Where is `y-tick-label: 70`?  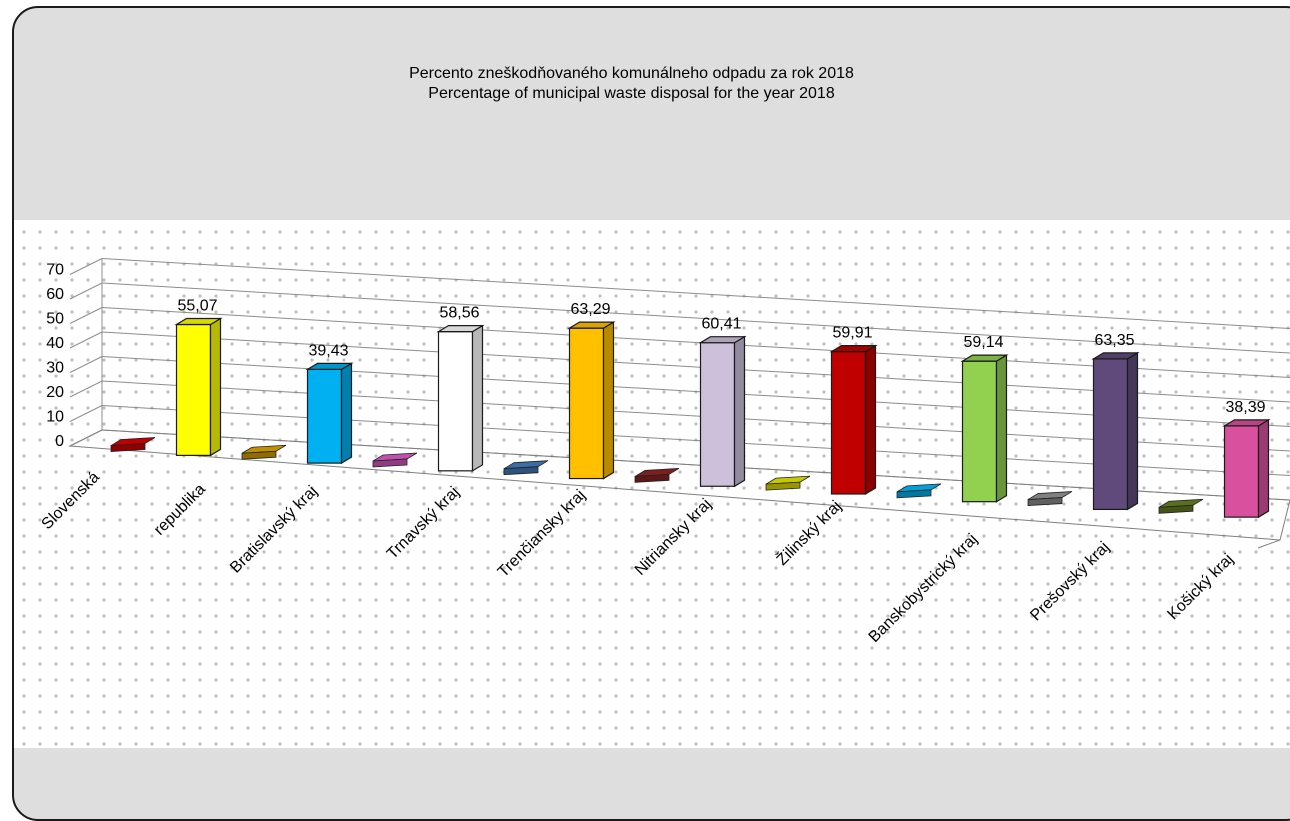 y-tick-label: 70 is located at coordinates (55, 270).